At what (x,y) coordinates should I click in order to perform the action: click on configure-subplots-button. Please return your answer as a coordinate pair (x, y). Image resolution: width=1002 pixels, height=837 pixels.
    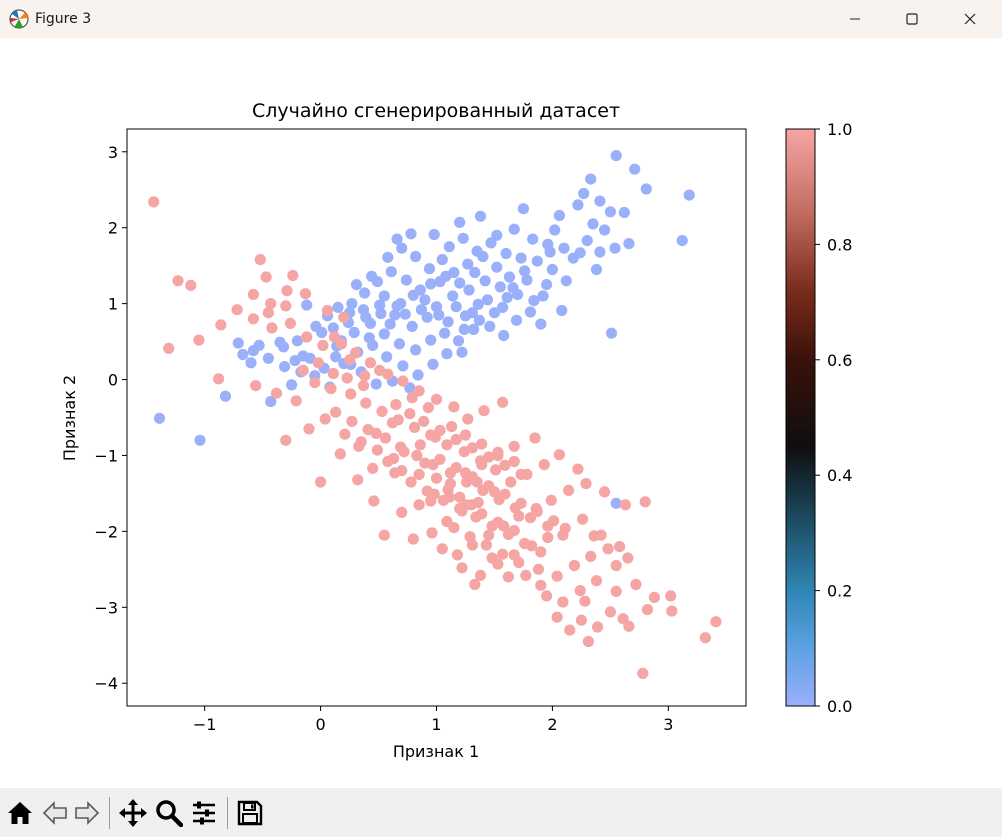
    Looking at the image, I should click on (204, 813).